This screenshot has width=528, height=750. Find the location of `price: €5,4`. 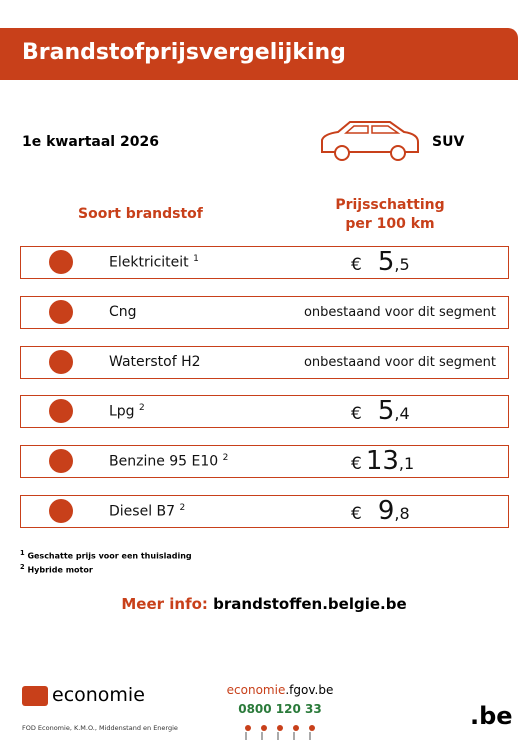

price: €5,4 is located at coordinates (380, 411).